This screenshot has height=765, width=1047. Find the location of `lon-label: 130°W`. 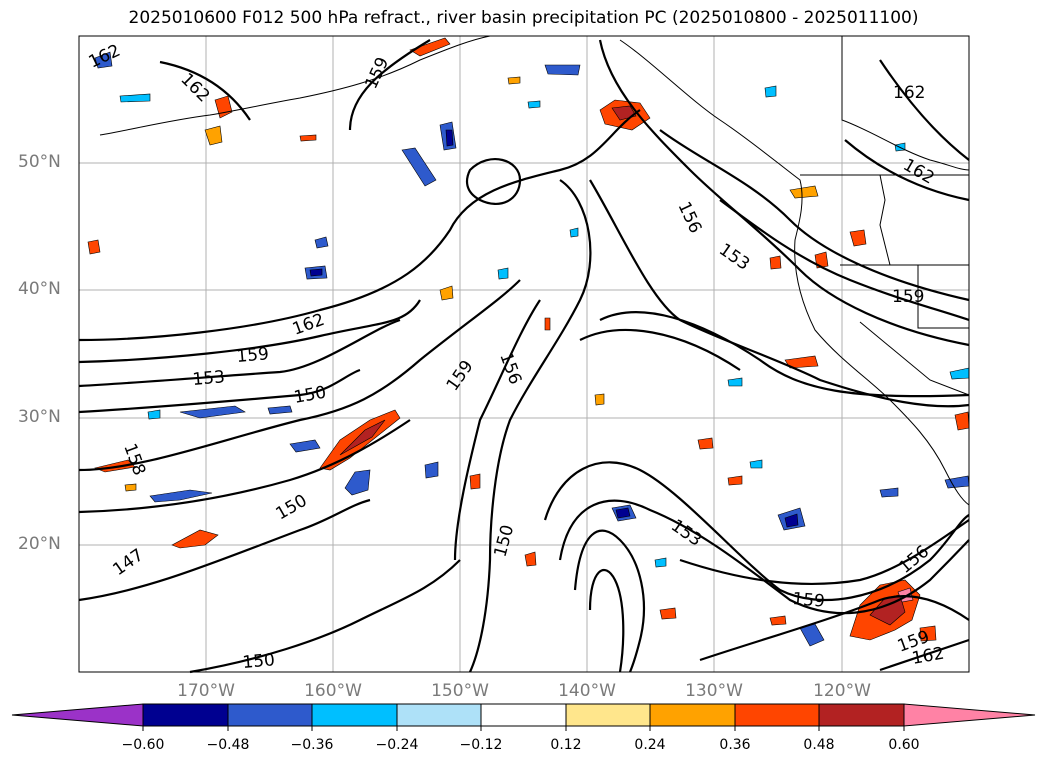

lon-label: 130°W is located at coordinates (714, 691).